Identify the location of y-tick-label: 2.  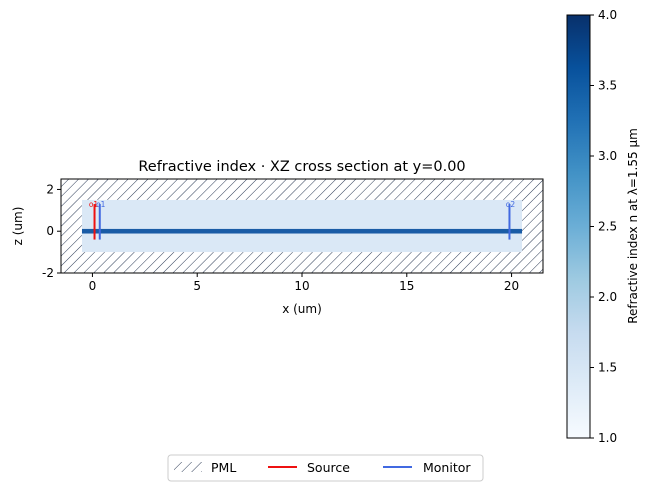
(50, 189).